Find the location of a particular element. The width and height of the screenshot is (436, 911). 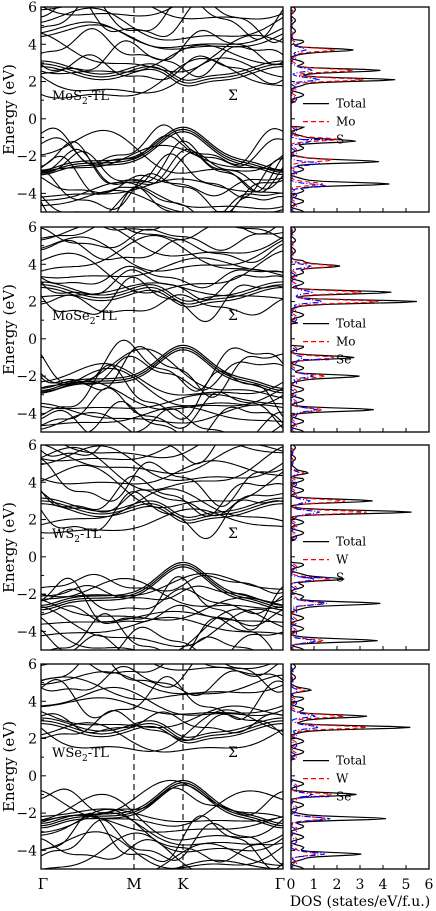

y-tick-label: −2 is located at coordinates (26, 377).